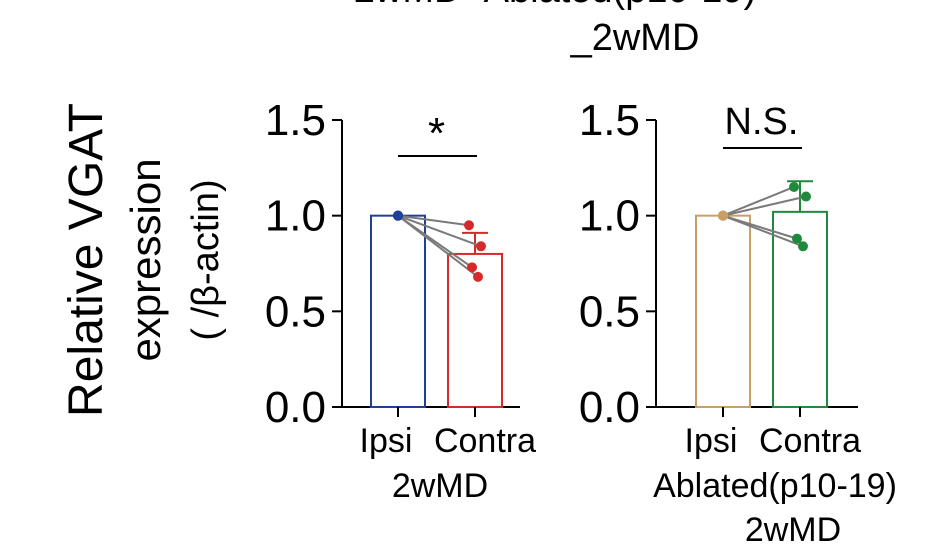  What do you see at coordinates (775, 486) in the screenshot?
I see `group-label: Ablated(p10-19)` at bounding box center [775, 486].